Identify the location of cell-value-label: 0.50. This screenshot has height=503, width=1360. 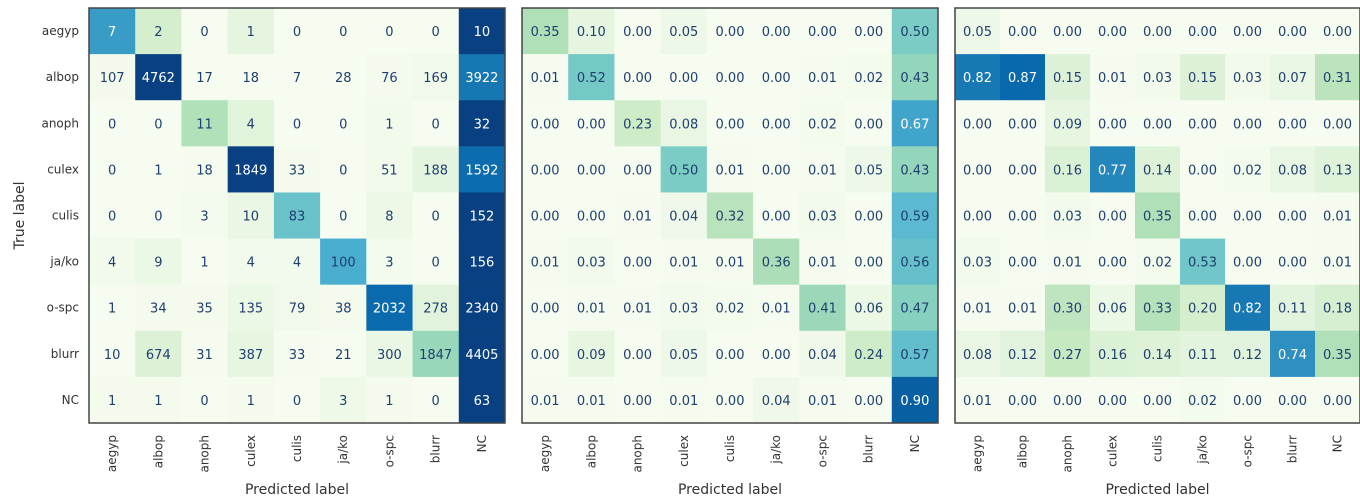
(914, 32).